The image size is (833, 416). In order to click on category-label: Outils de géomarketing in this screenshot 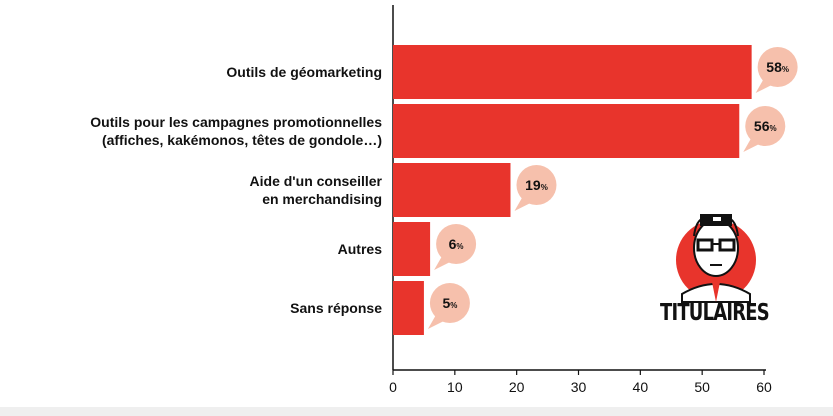, I will do `click(304, 72)`.